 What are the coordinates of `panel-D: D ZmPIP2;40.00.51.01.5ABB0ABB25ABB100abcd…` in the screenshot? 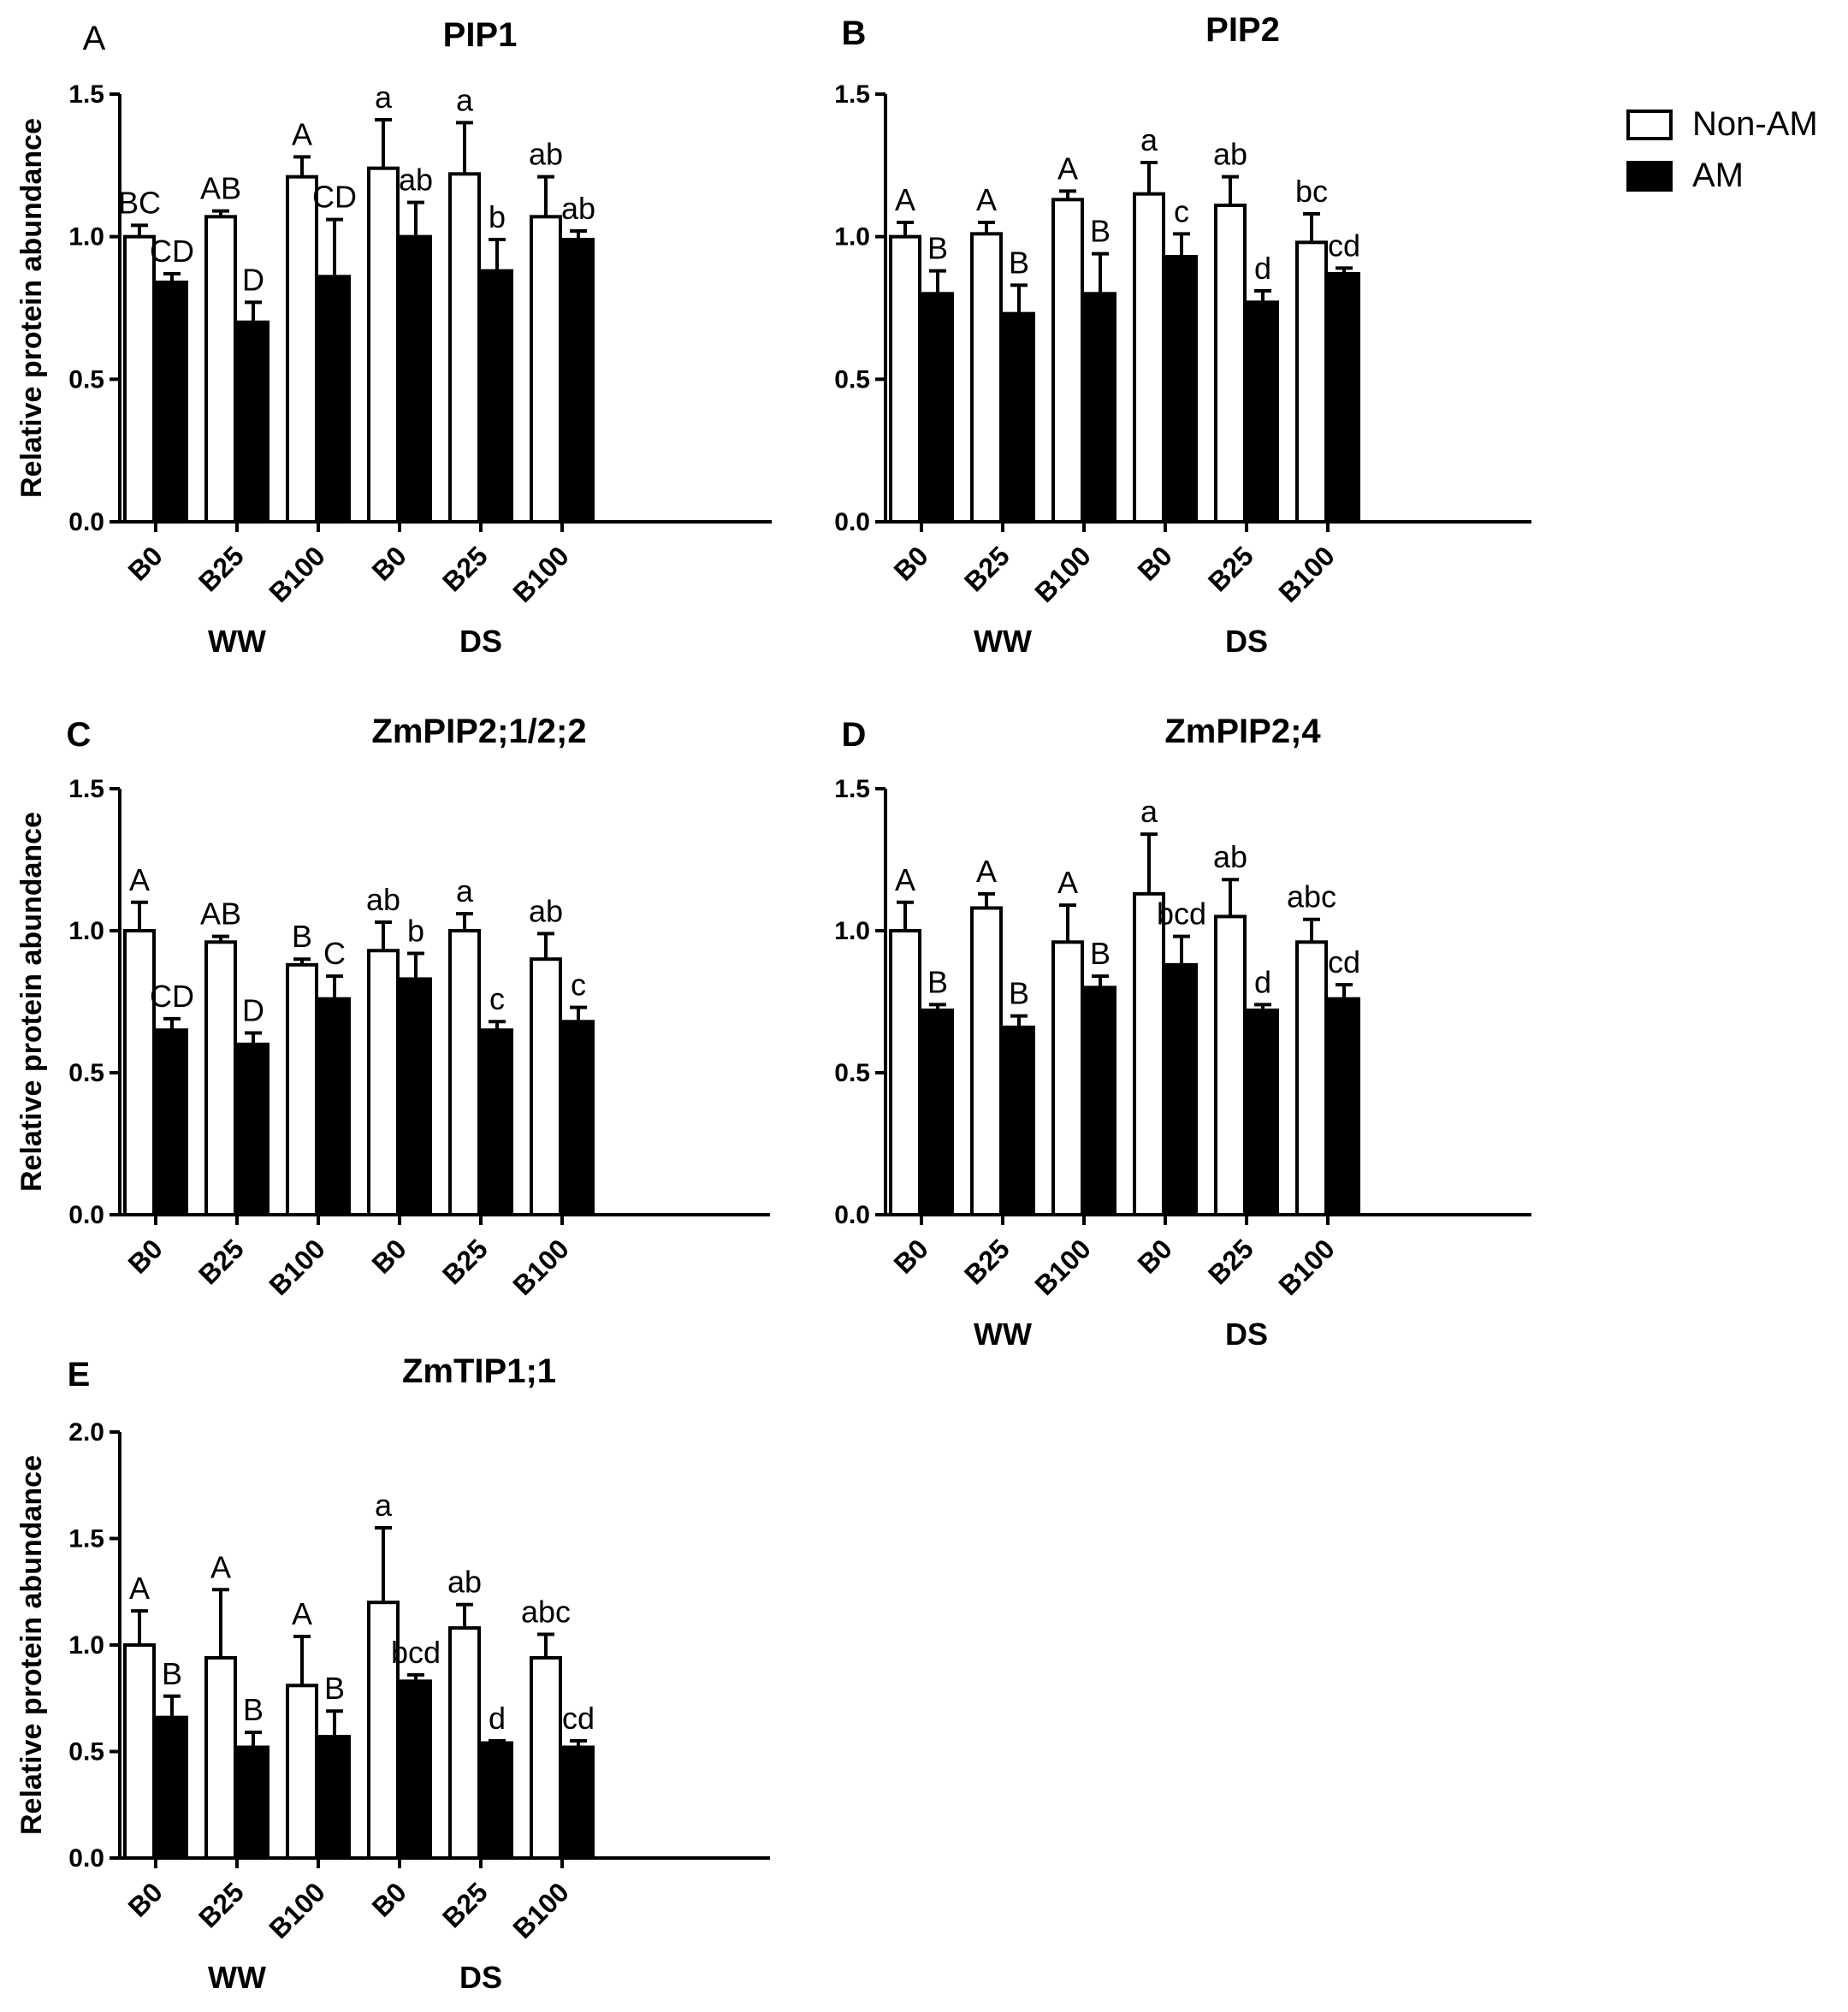 It's located at (1182, 1032).